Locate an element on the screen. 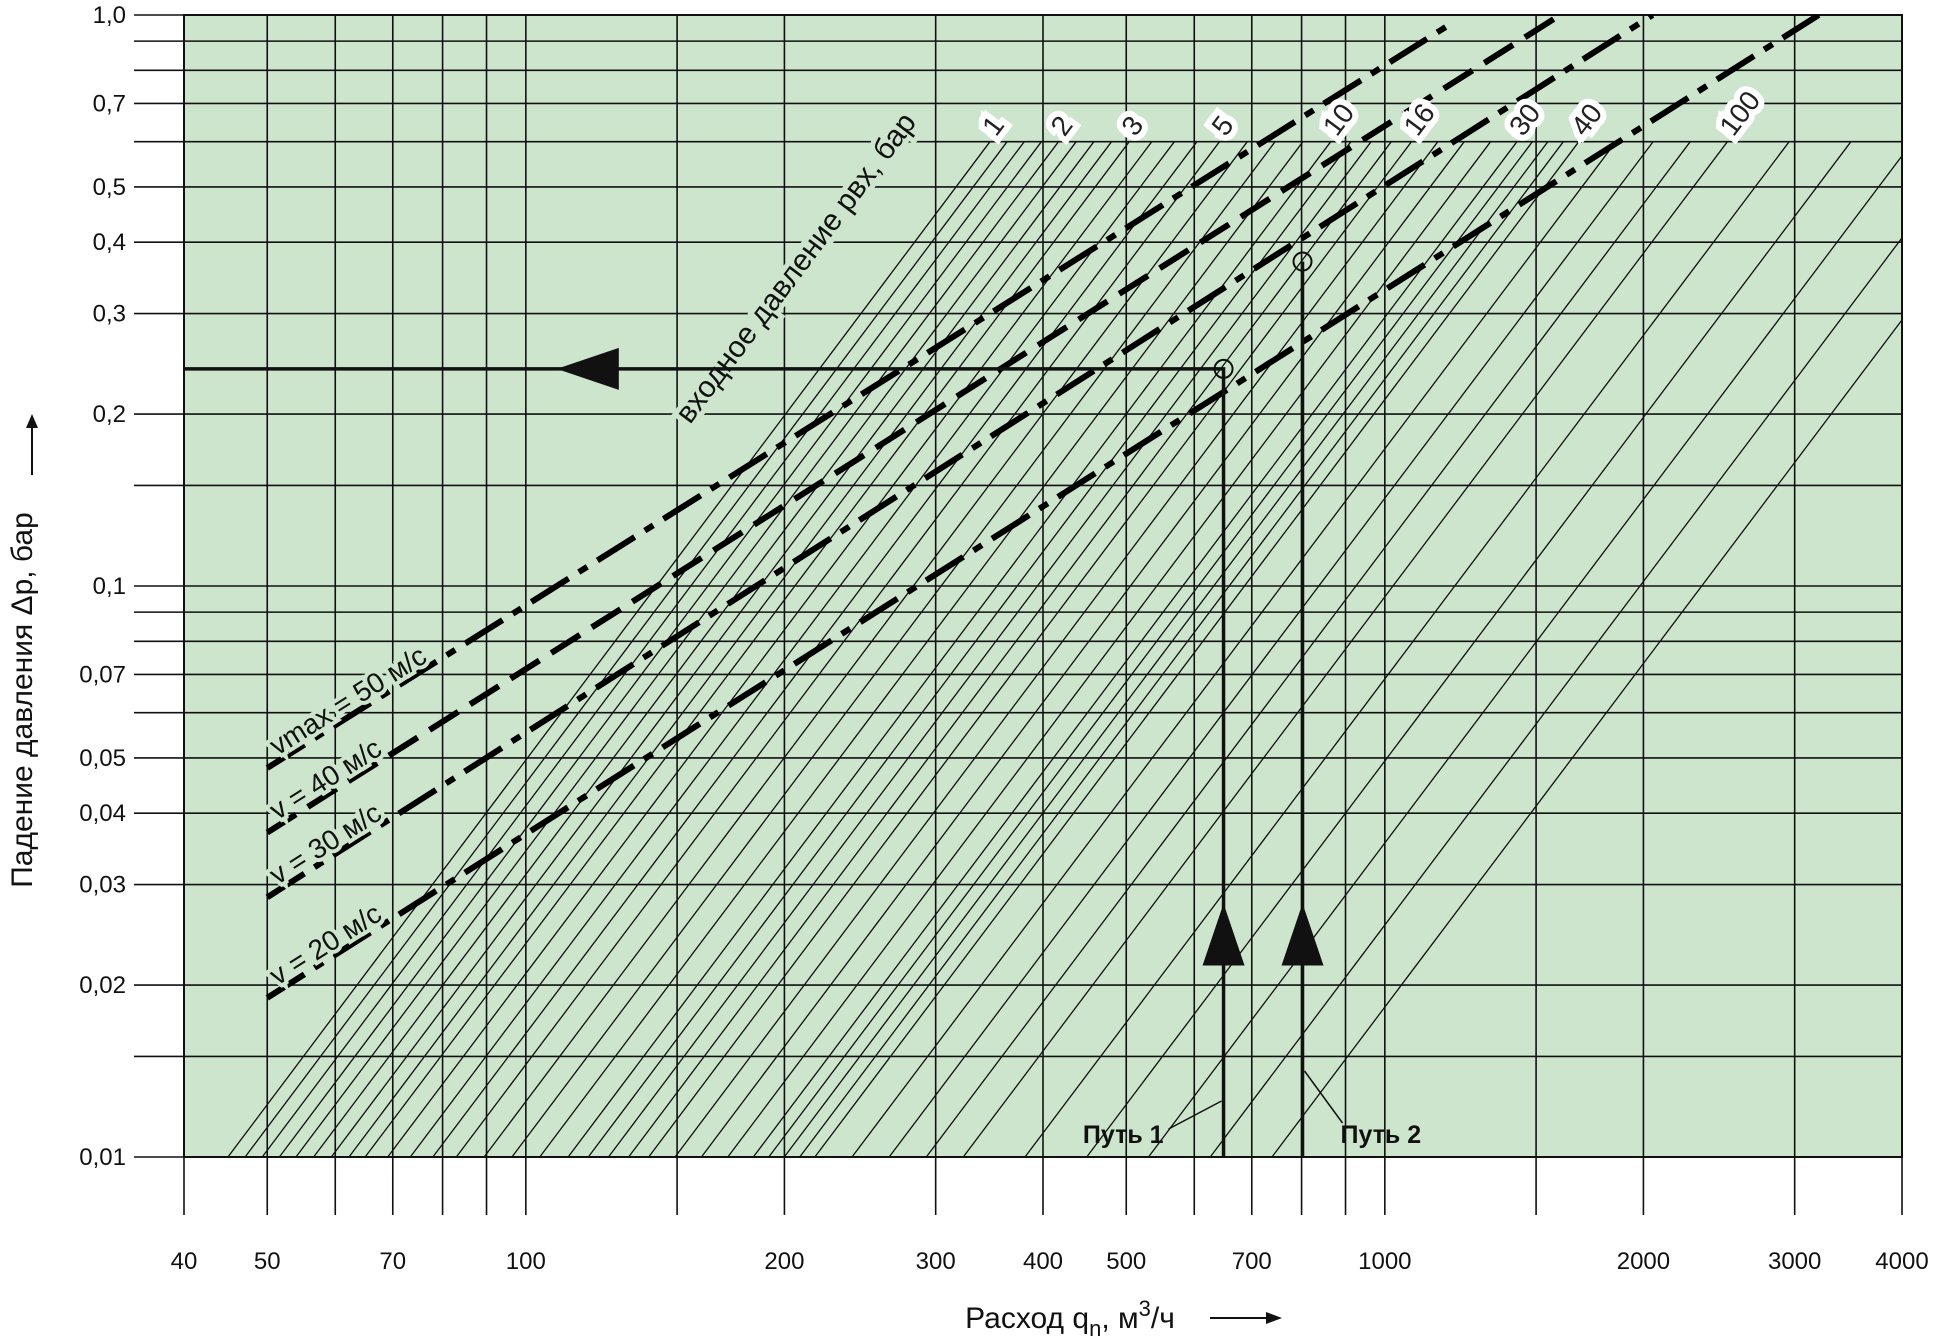  x-tick-label: 400 is located at coordinates (1043, 1261).